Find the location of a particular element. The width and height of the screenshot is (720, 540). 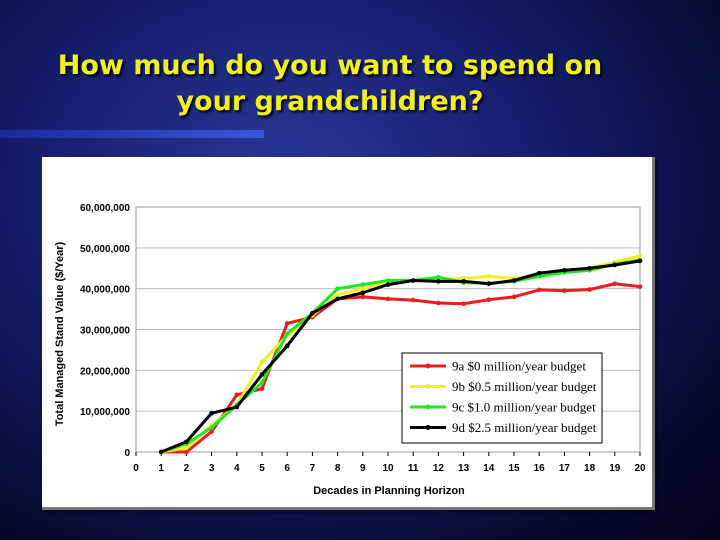

legend-label: 9b $0.5 million/year budget is located at coordinates (524, 386).